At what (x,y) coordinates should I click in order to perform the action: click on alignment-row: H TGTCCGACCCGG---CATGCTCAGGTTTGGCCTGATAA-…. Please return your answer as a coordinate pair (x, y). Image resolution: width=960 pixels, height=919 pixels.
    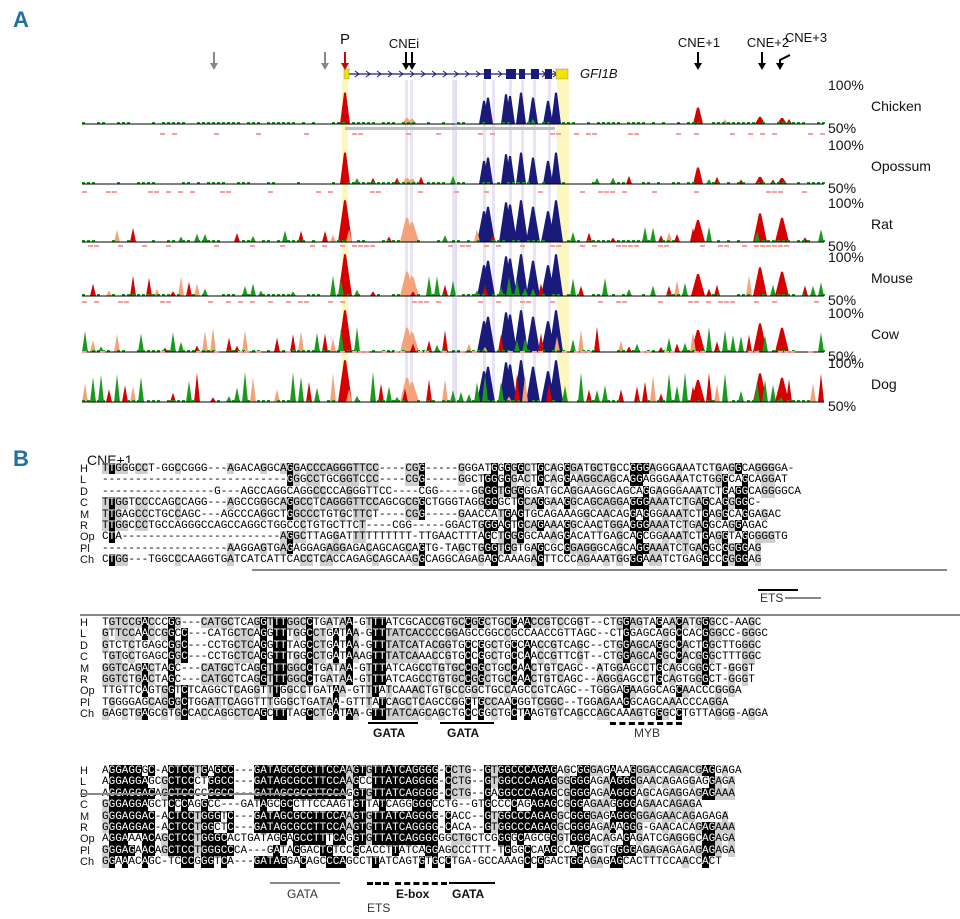
    Looking at the image, I should click on (507, 623).